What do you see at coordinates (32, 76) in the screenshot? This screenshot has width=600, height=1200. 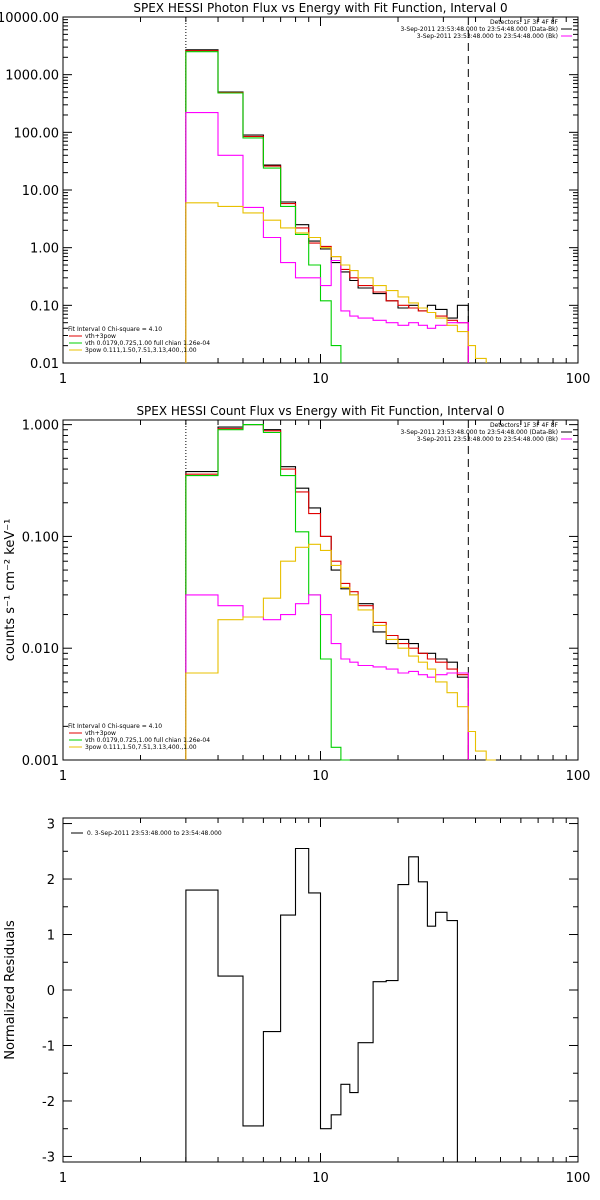 I see `y-tick-label-0: 1000.00` at bounding box center [32, 76].